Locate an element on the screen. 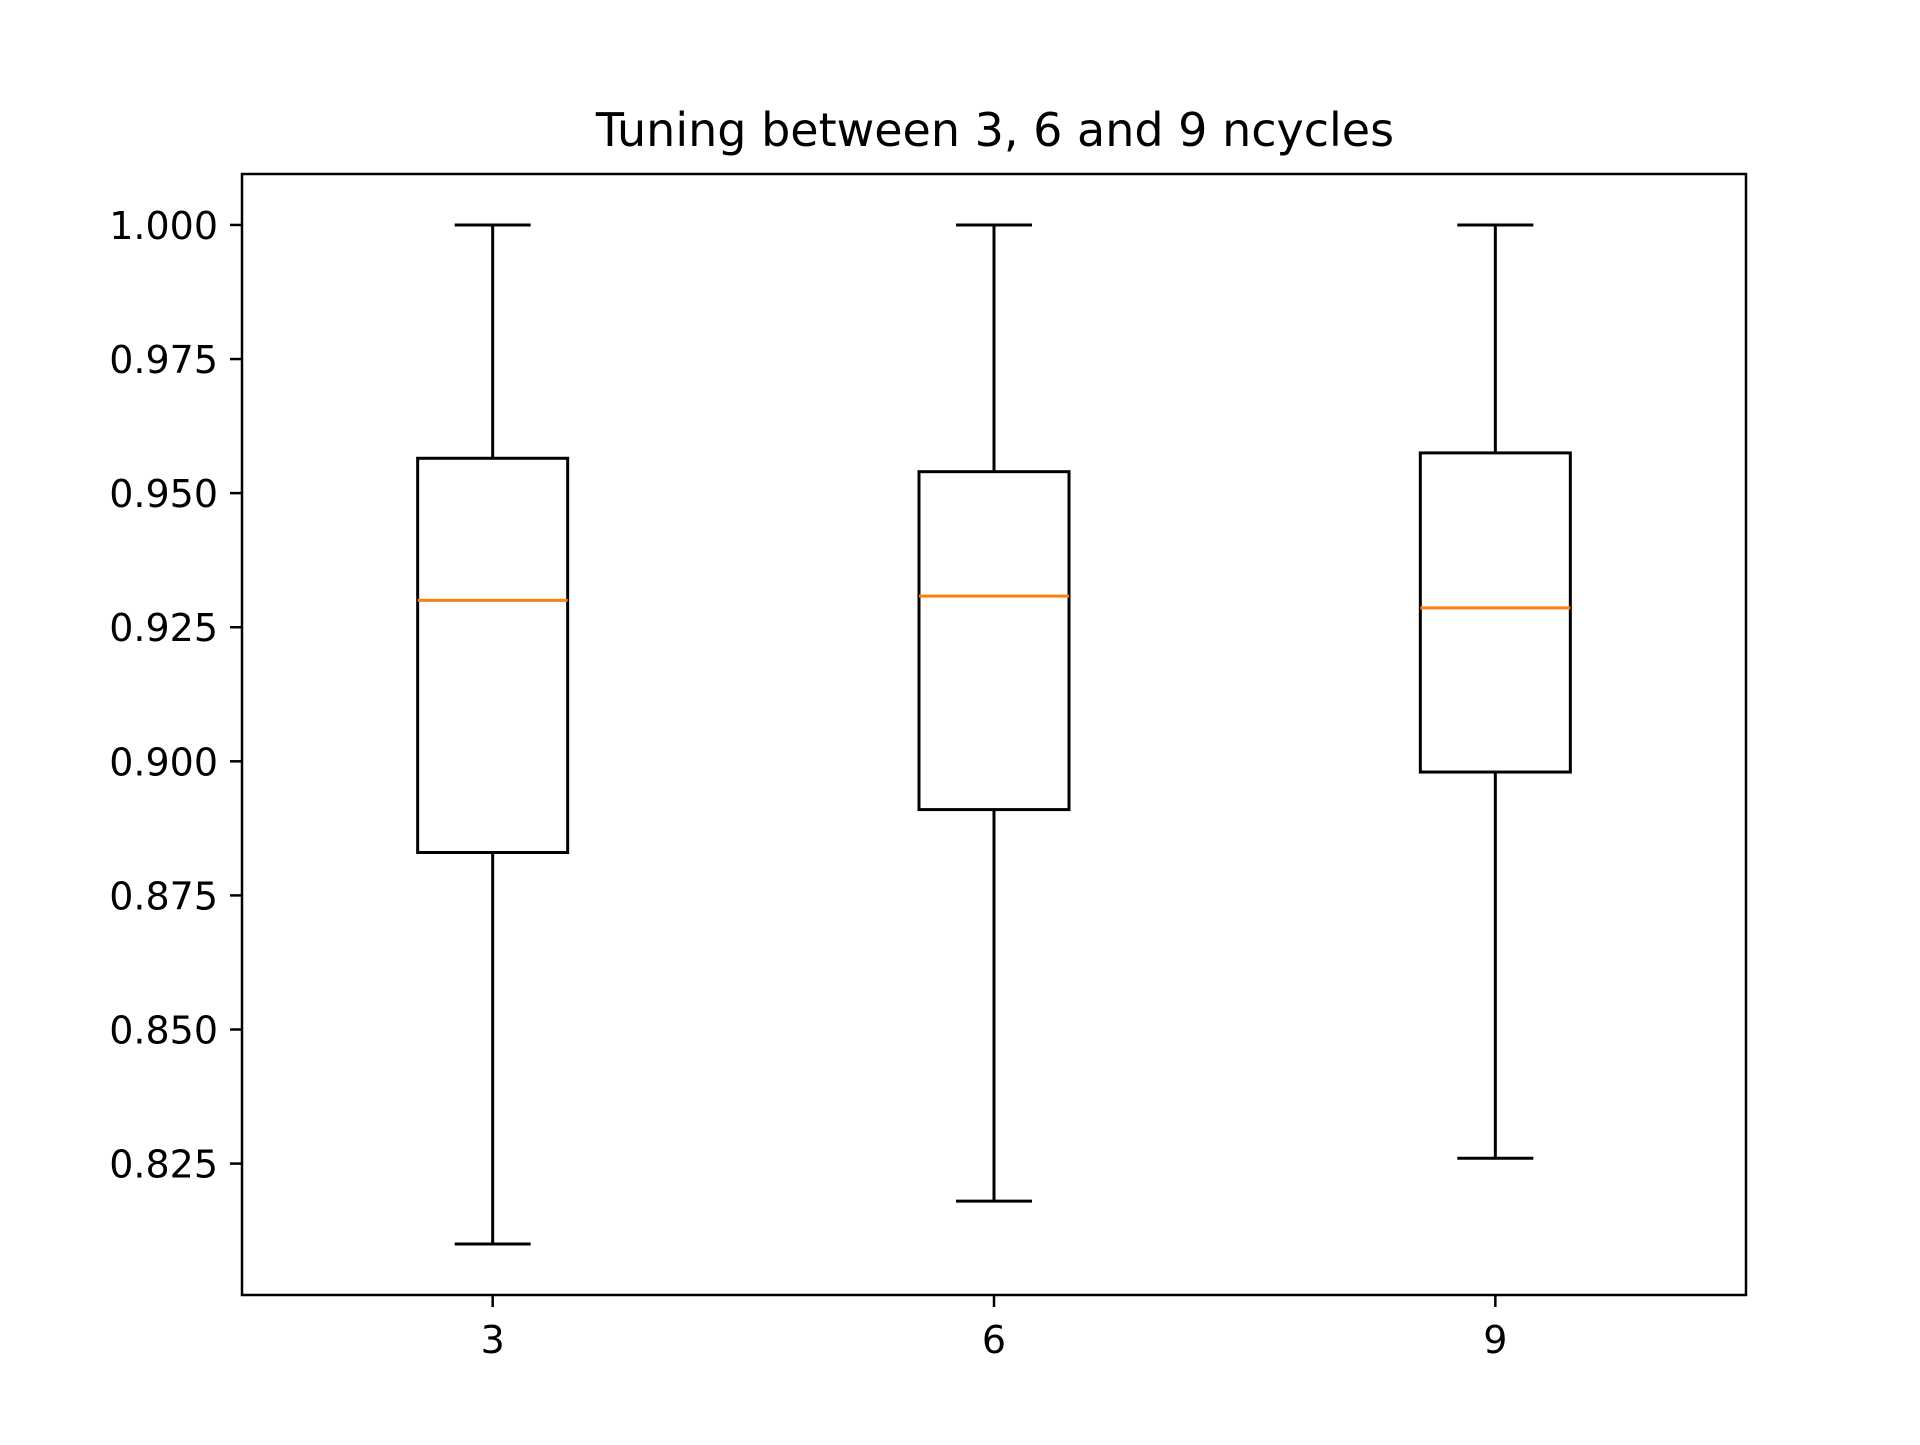  y-tick-label: 0.900 is located at coordinates (163, 762).